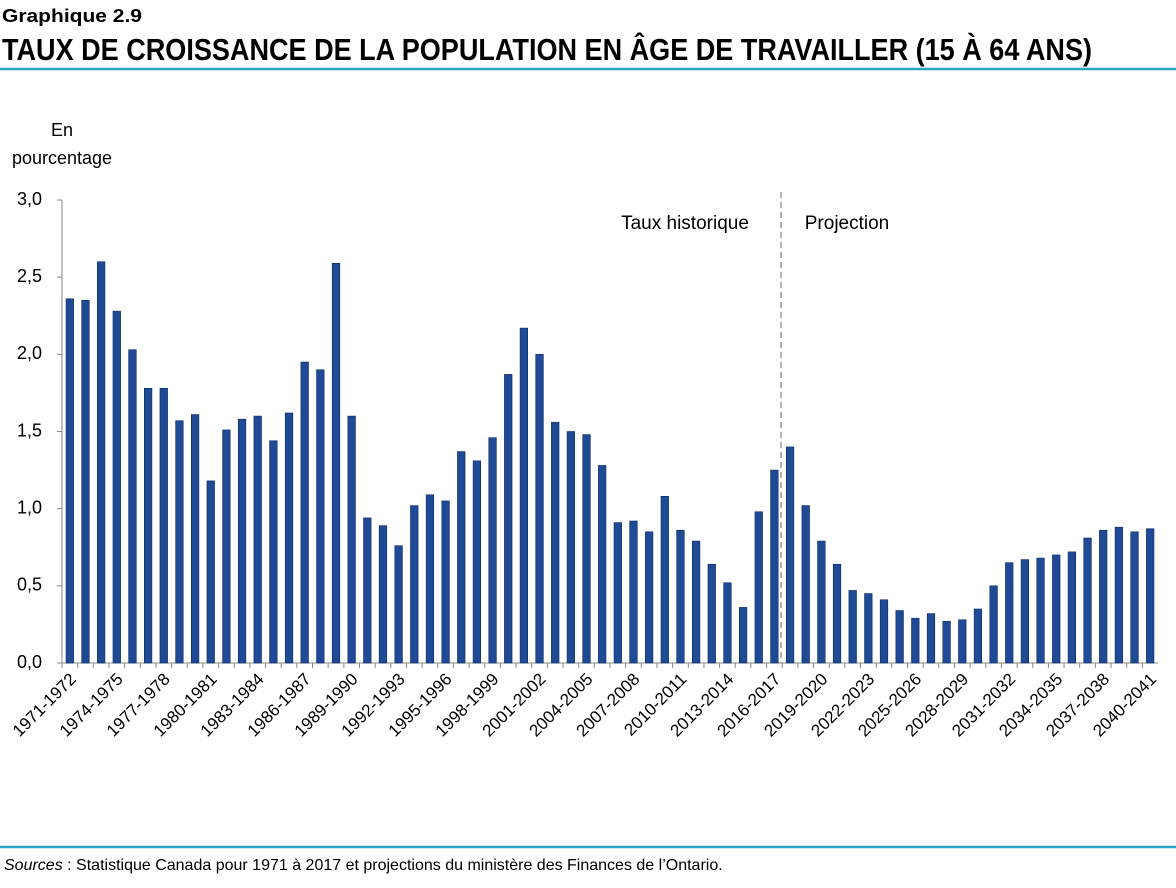 This screenshot has height=888, width=1176. What do you see at coordinates (29, 662) in the screenshot?
I see `y-tick-label: 0,0` at bounding box center [29, 662].